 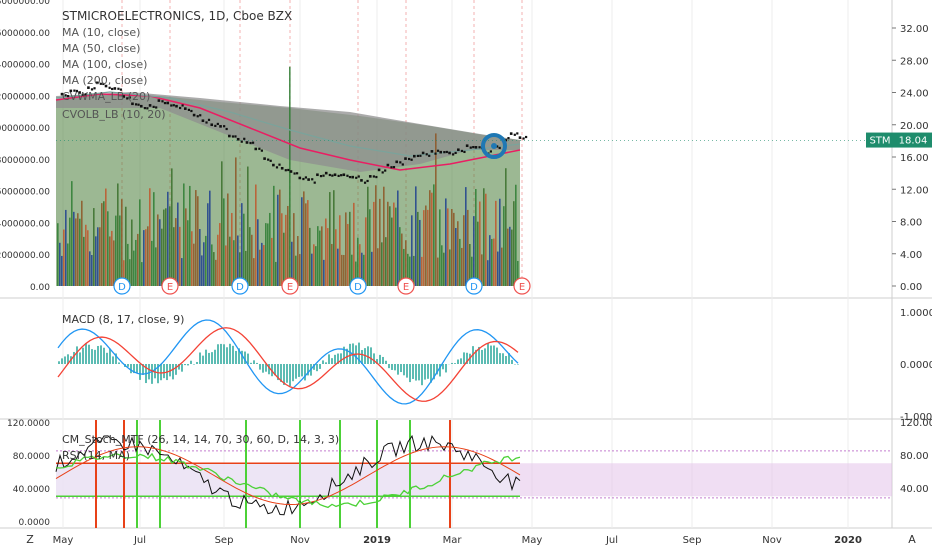 What do you see at coordinates (532, 540) in the screenshot?
I see `time-tick-label: May` at bounding box center [532, 540].